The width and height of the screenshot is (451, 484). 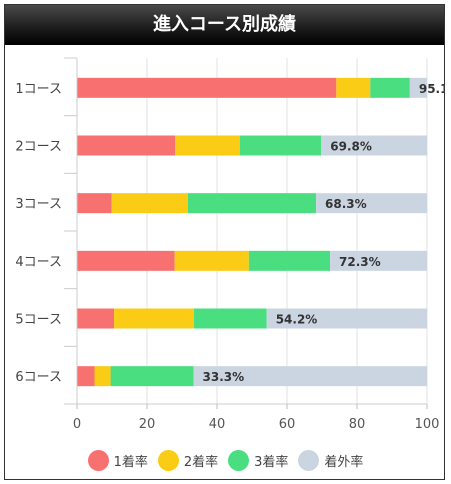 I want to click on legend-item: 1着率, so click(x=117, y=460).